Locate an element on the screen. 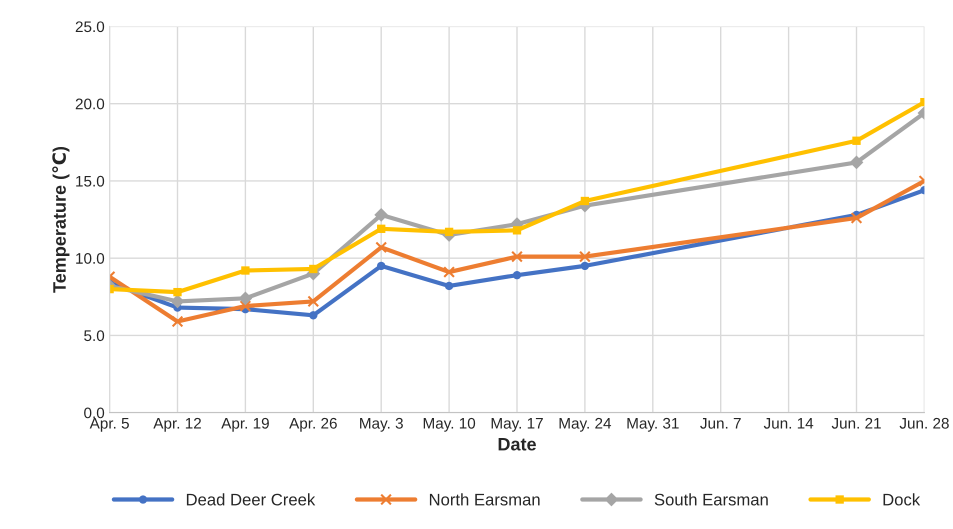  x-tick-label: Jun. 21 is located at coordinates (856, 423).